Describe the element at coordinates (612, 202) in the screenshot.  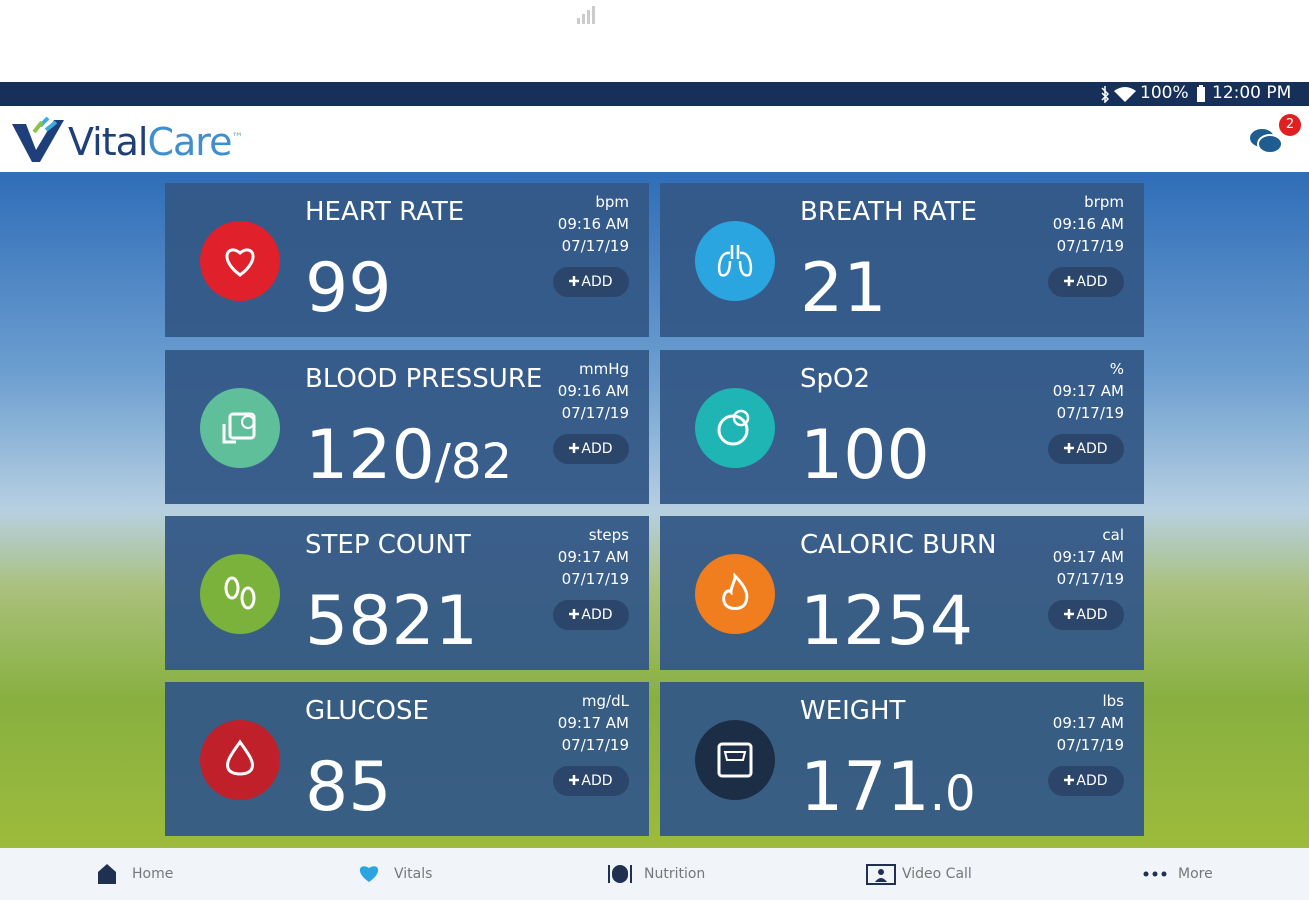
I see `vital-unit: bpm` at that location.